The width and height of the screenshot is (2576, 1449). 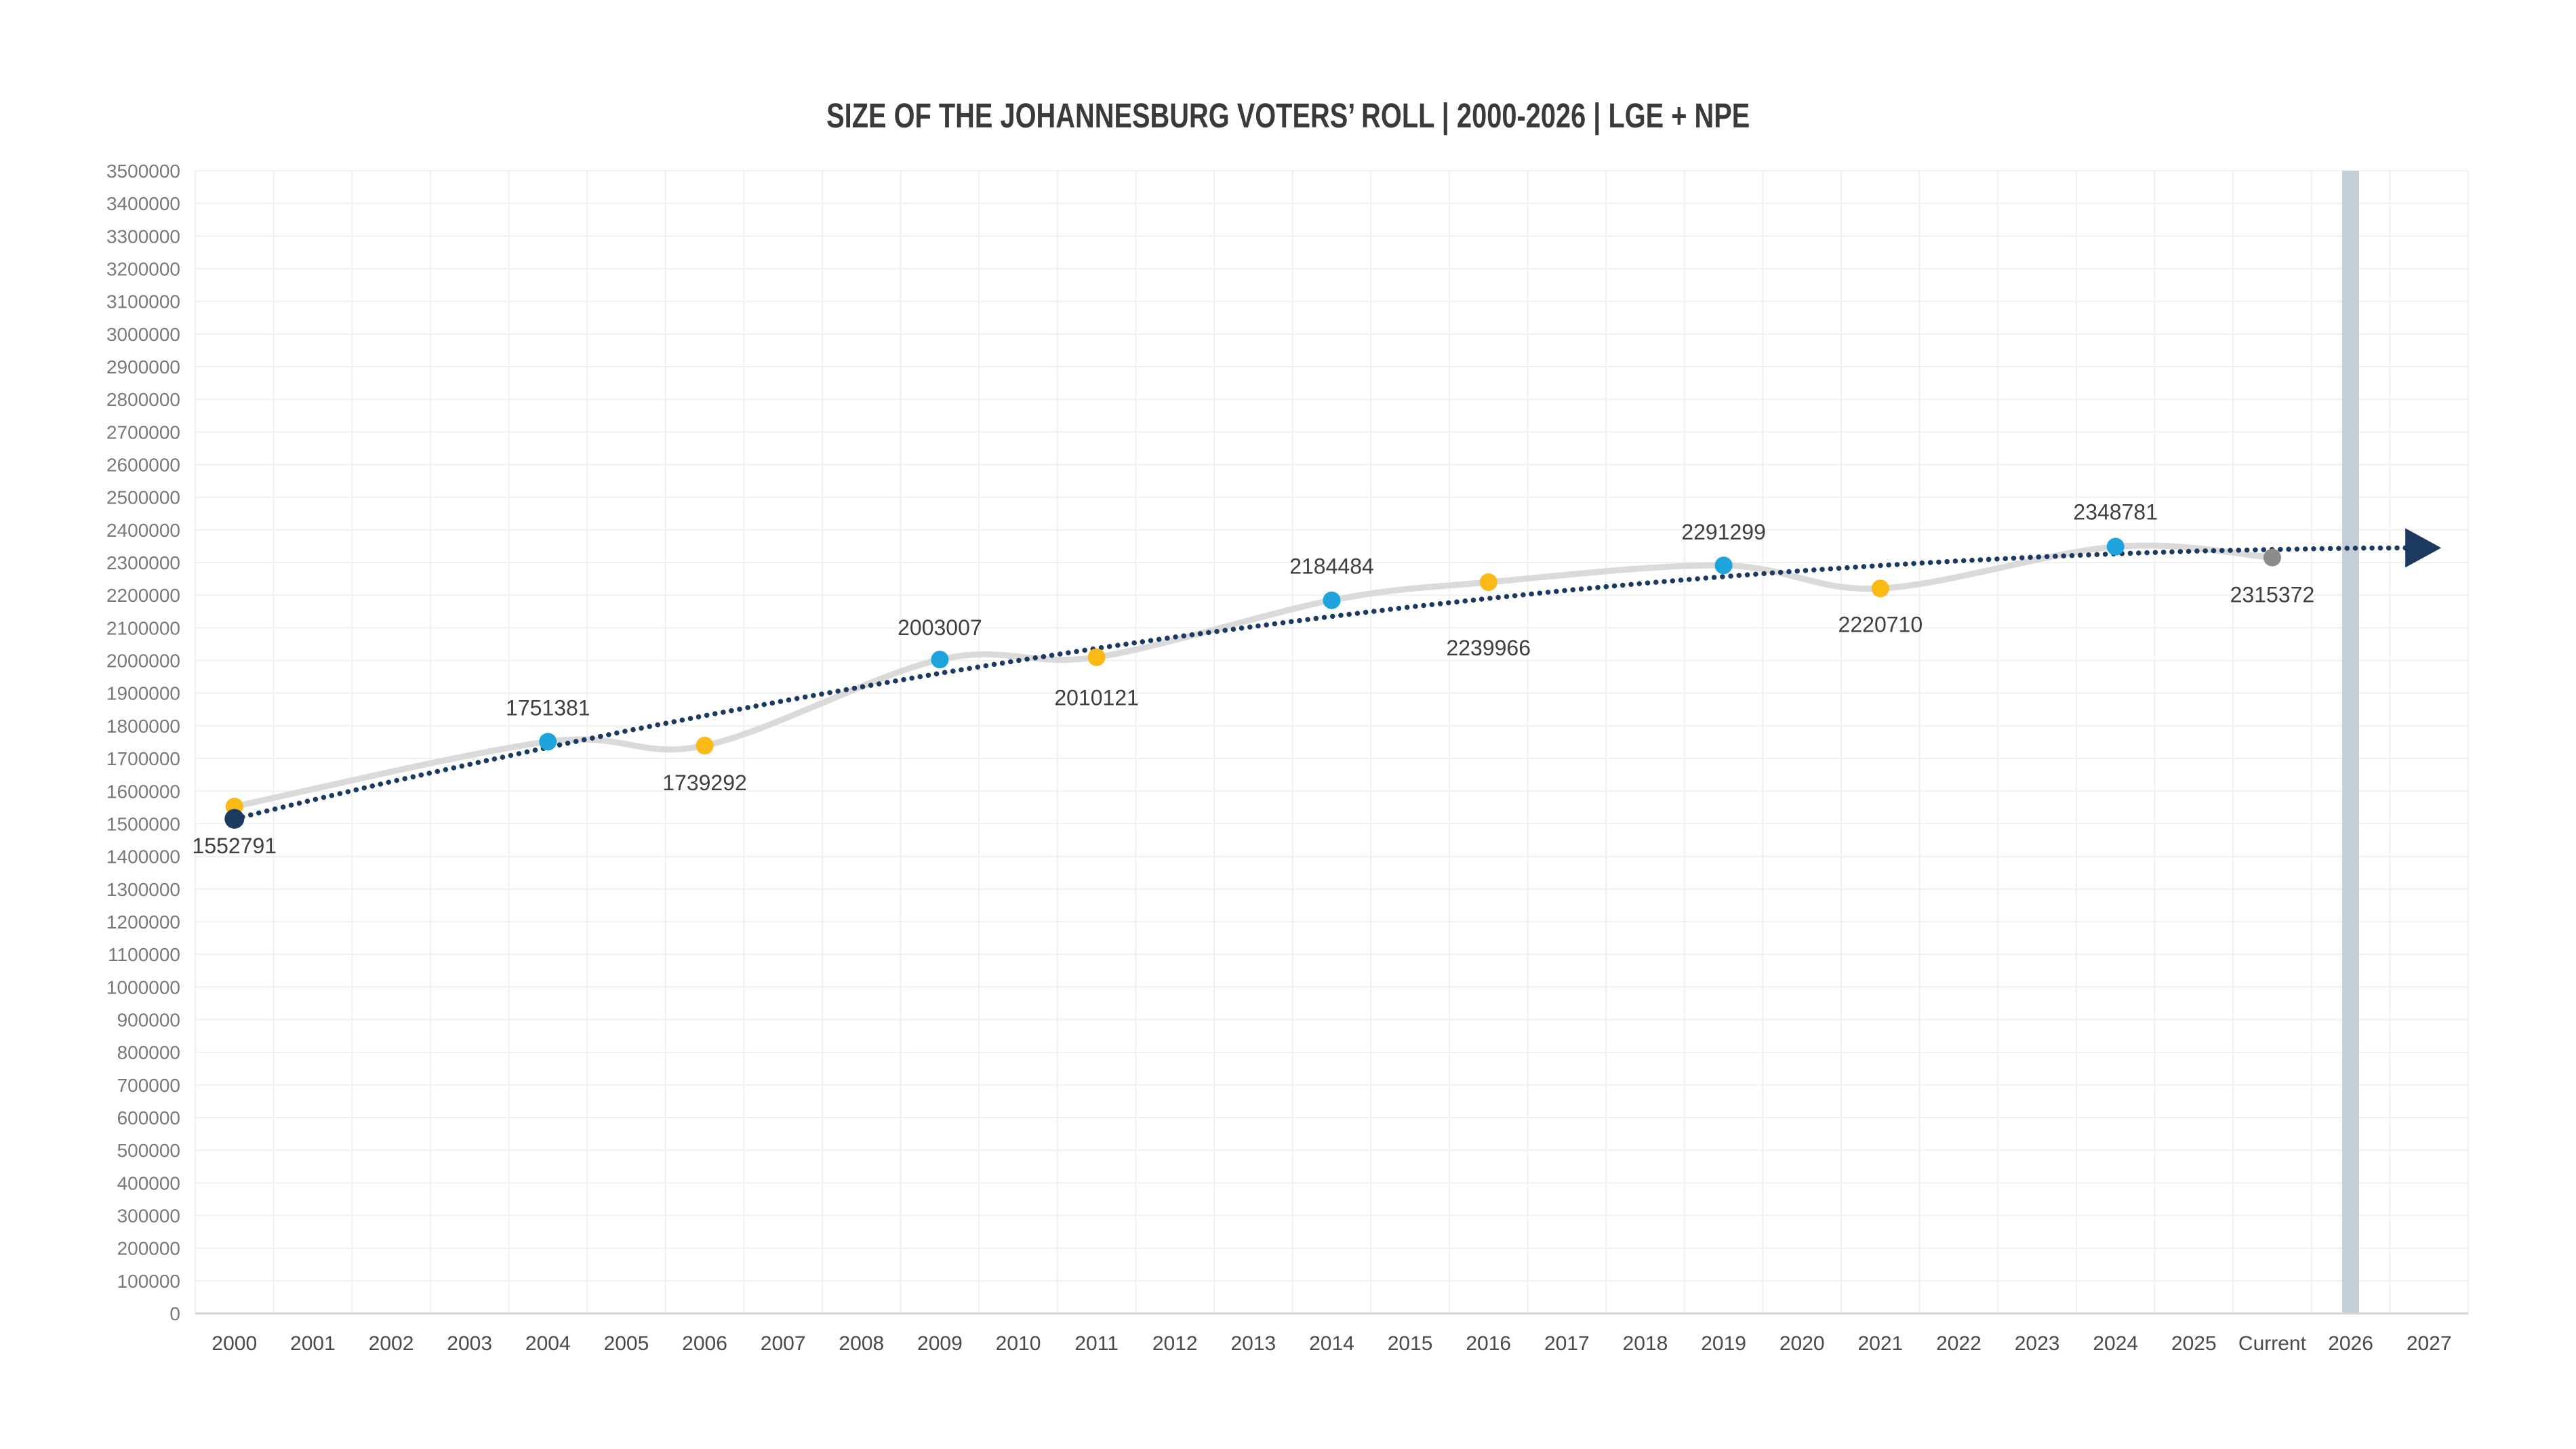 What do you see at coordinates (2351, 742) in the screenshot?
I see `highlight-band-2026` at bounding box center [2351, 742].